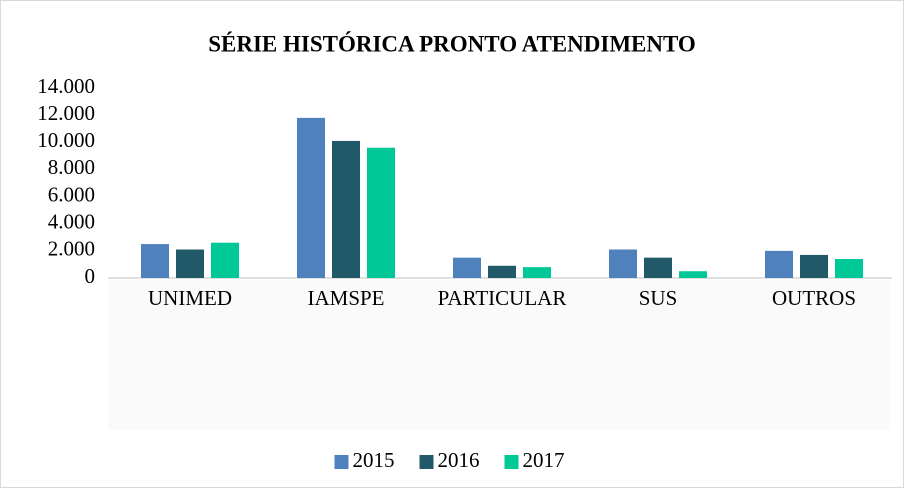 The image size is (904, 488). What do you see at coordinates (452, 43) in the screenshot?
I see `chart-title: SÉRIE HISTÓRICA PRONTO ATENDIMENTO` at bounding box center [452, 43].